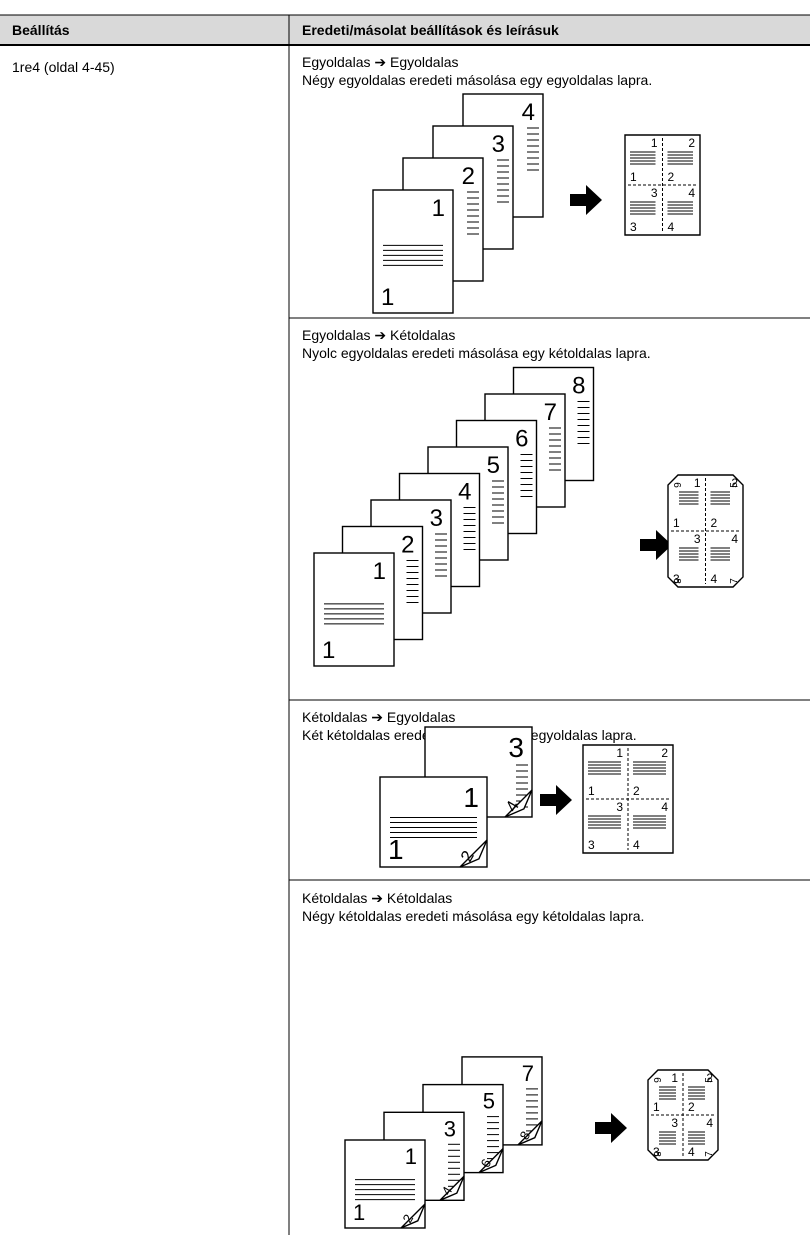 This screenshot has height=1235, width=810. Describe the element at coordinates (521, 439) in the screenshot. I see `page-number: 6` at that location.